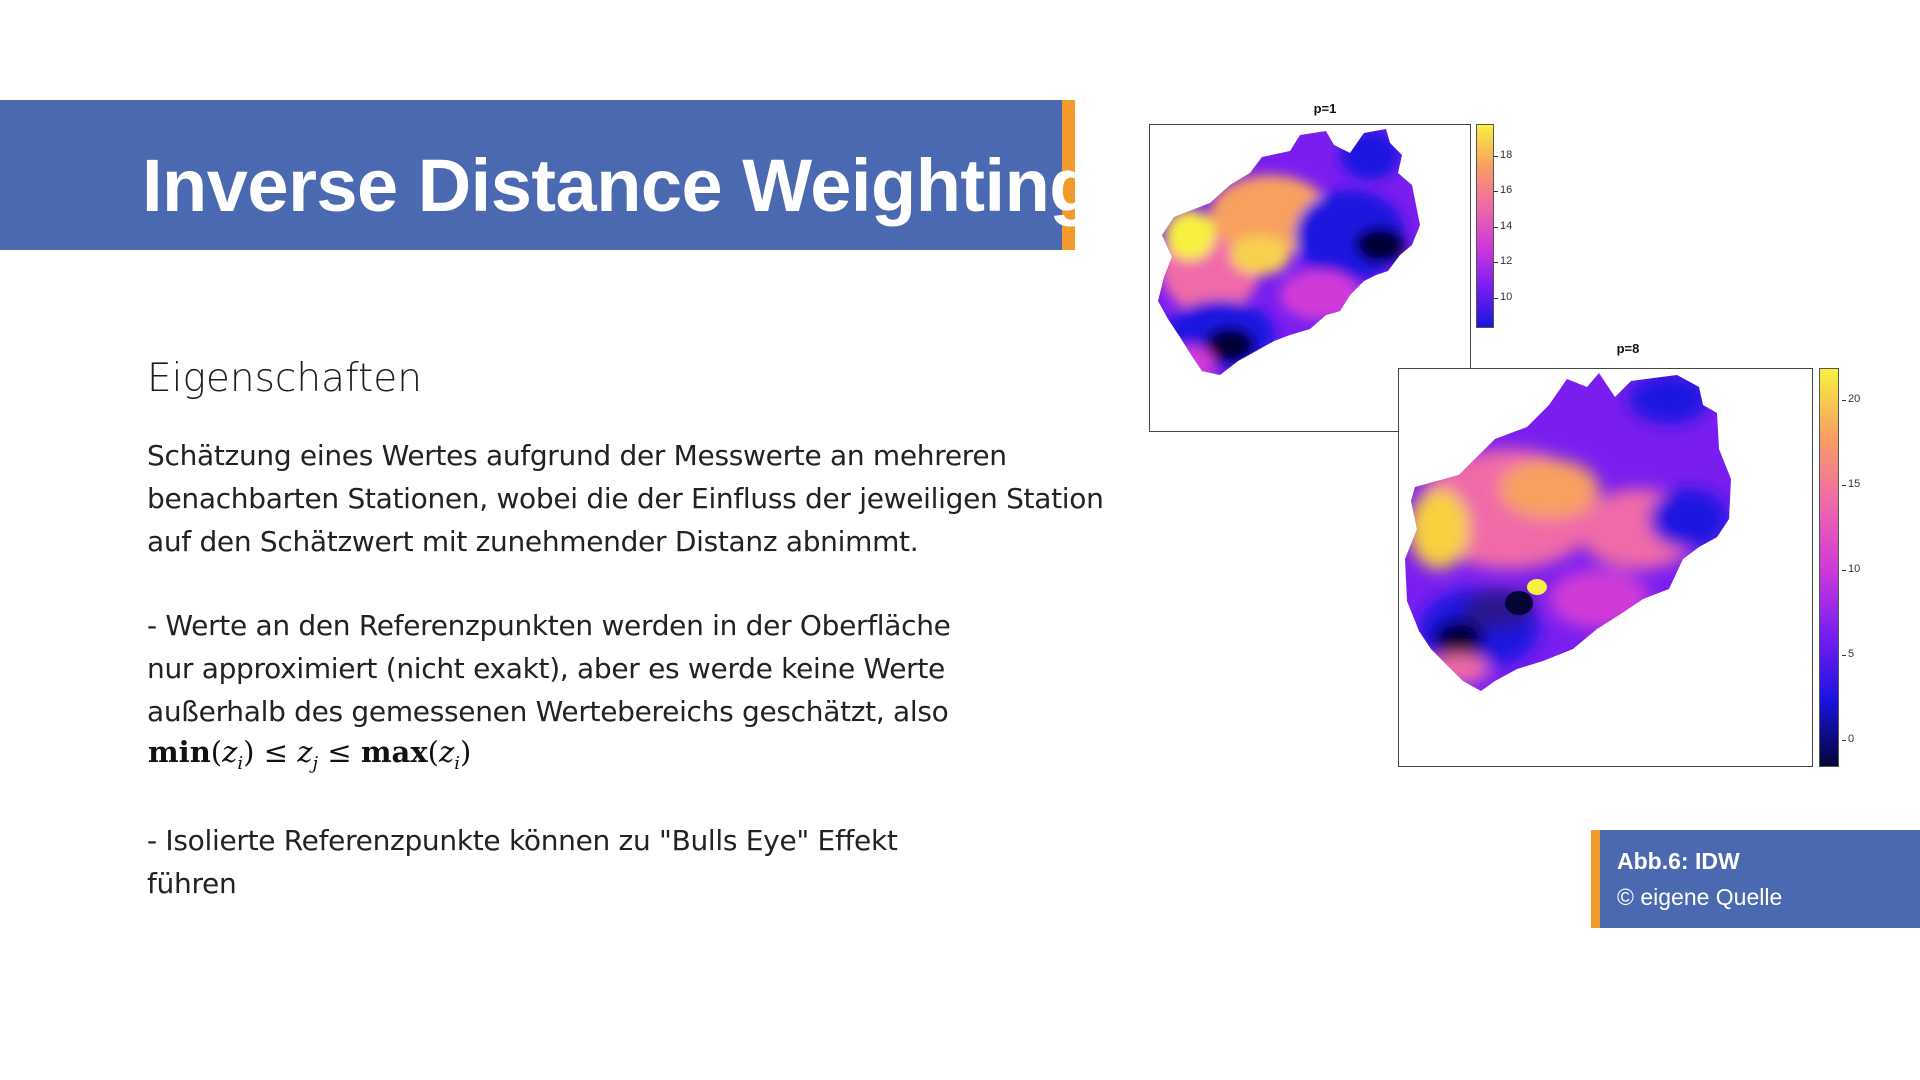  Describe the element at coordinates (1848, 739) in the screenshot. I see `colorbar-tick: 0` at that location.